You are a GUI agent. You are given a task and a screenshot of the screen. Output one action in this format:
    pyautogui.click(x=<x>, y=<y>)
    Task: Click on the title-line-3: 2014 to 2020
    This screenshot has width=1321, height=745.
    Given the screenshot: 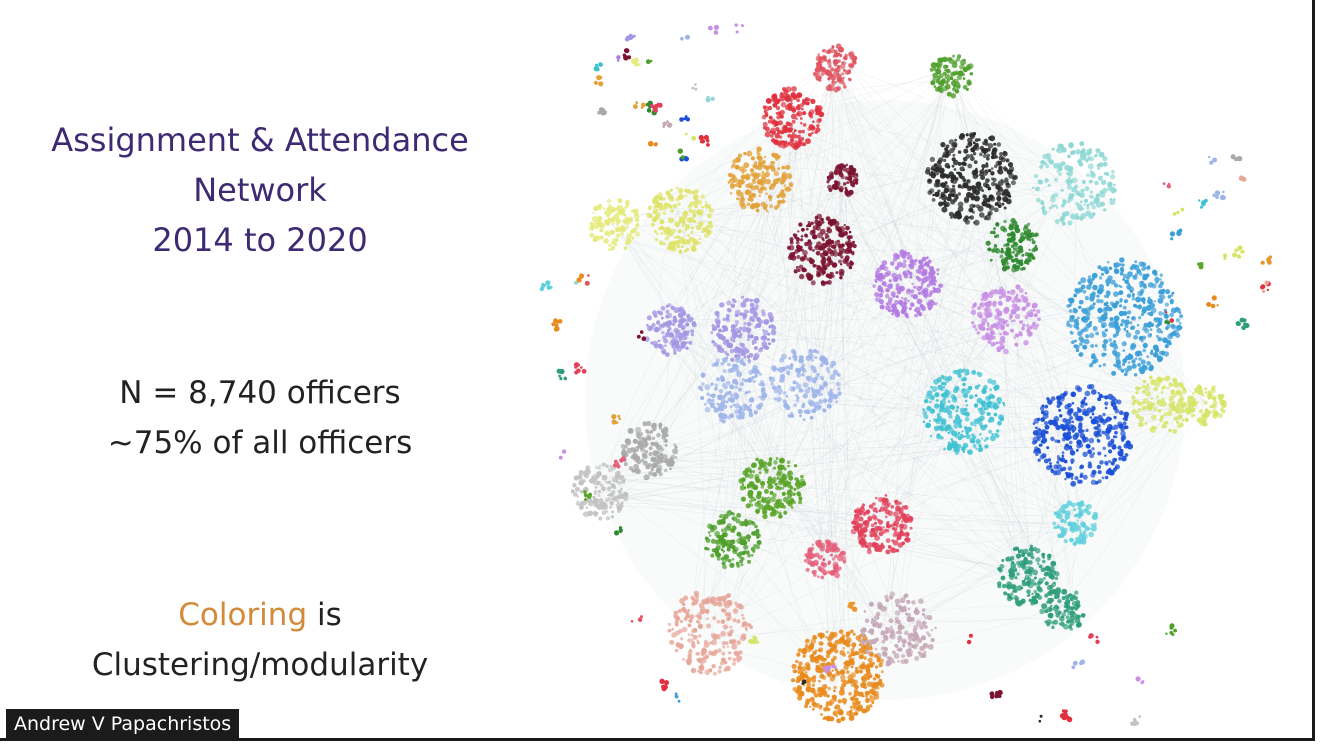 What is the action you would take?
    pyautogui.click(x=260, y=240)
    